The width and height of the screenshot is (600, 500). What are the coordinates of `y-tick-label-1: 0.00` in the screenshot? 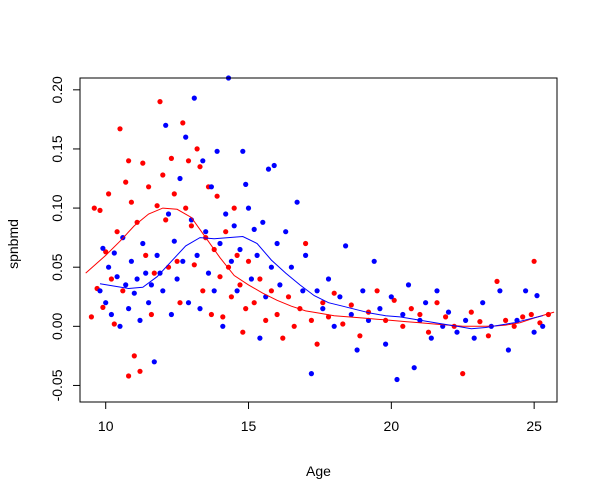 It's located at (57, 325).